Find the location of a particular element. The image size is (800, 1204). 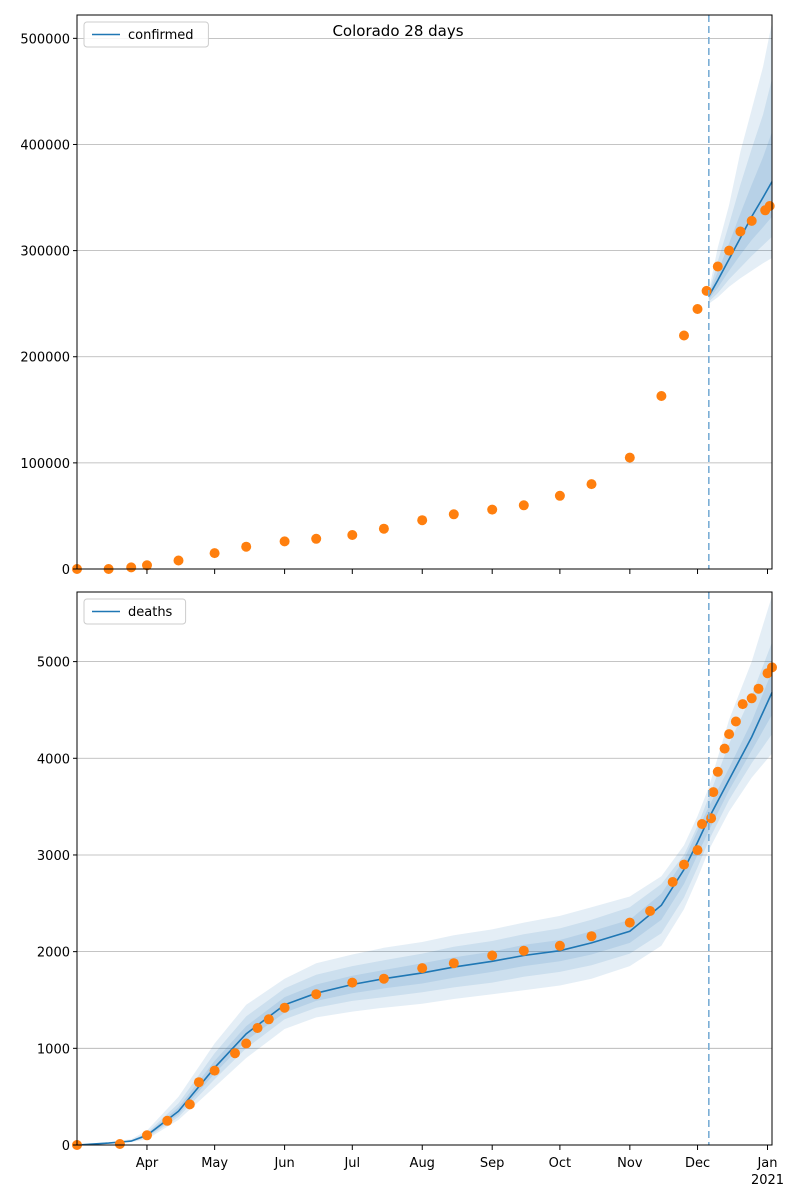

panel-1-xtick-label: Aug is located at coordinates (422, 1163).